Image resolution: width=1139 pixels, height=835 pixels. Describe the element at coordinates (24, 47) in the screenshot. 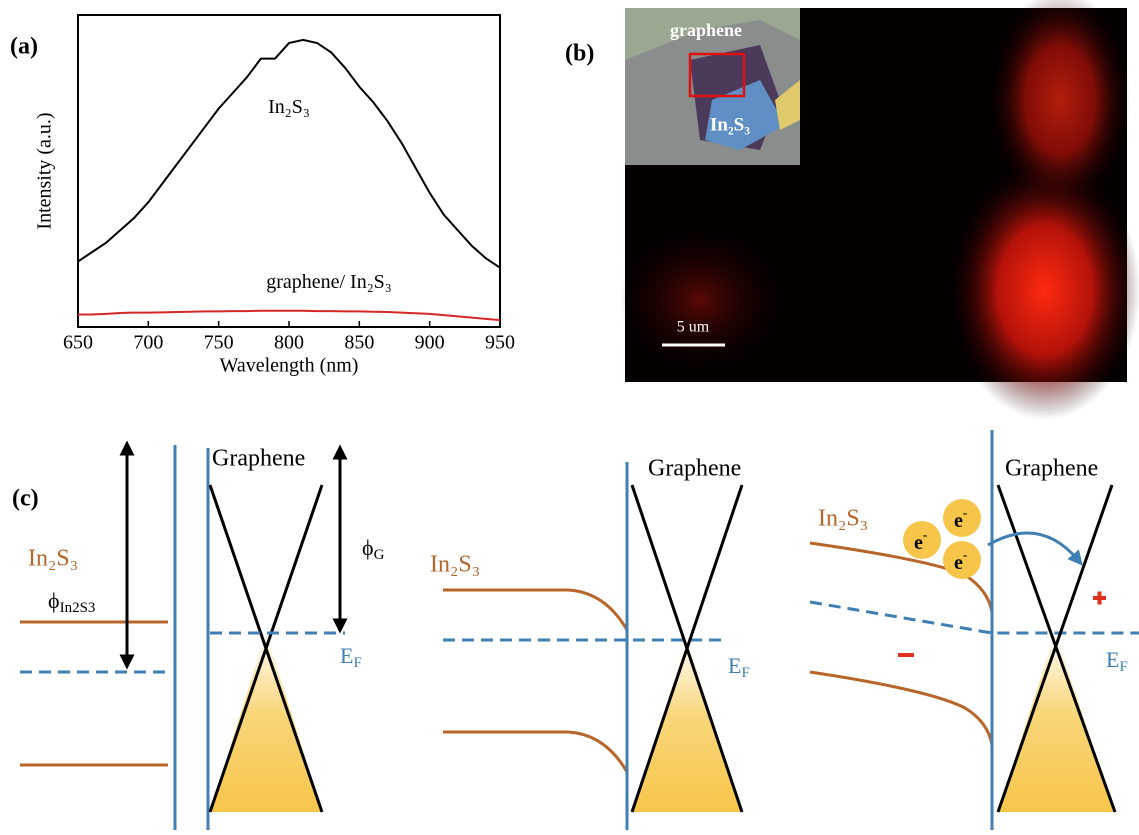

I see `panel-label: (a)` at that location.